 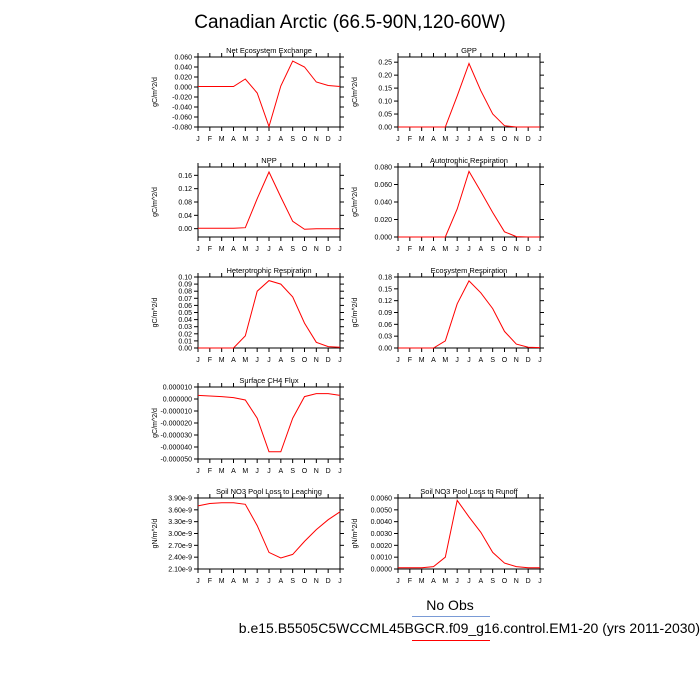 I want to click on chart-title: NPP, so click(x=268, y=160).